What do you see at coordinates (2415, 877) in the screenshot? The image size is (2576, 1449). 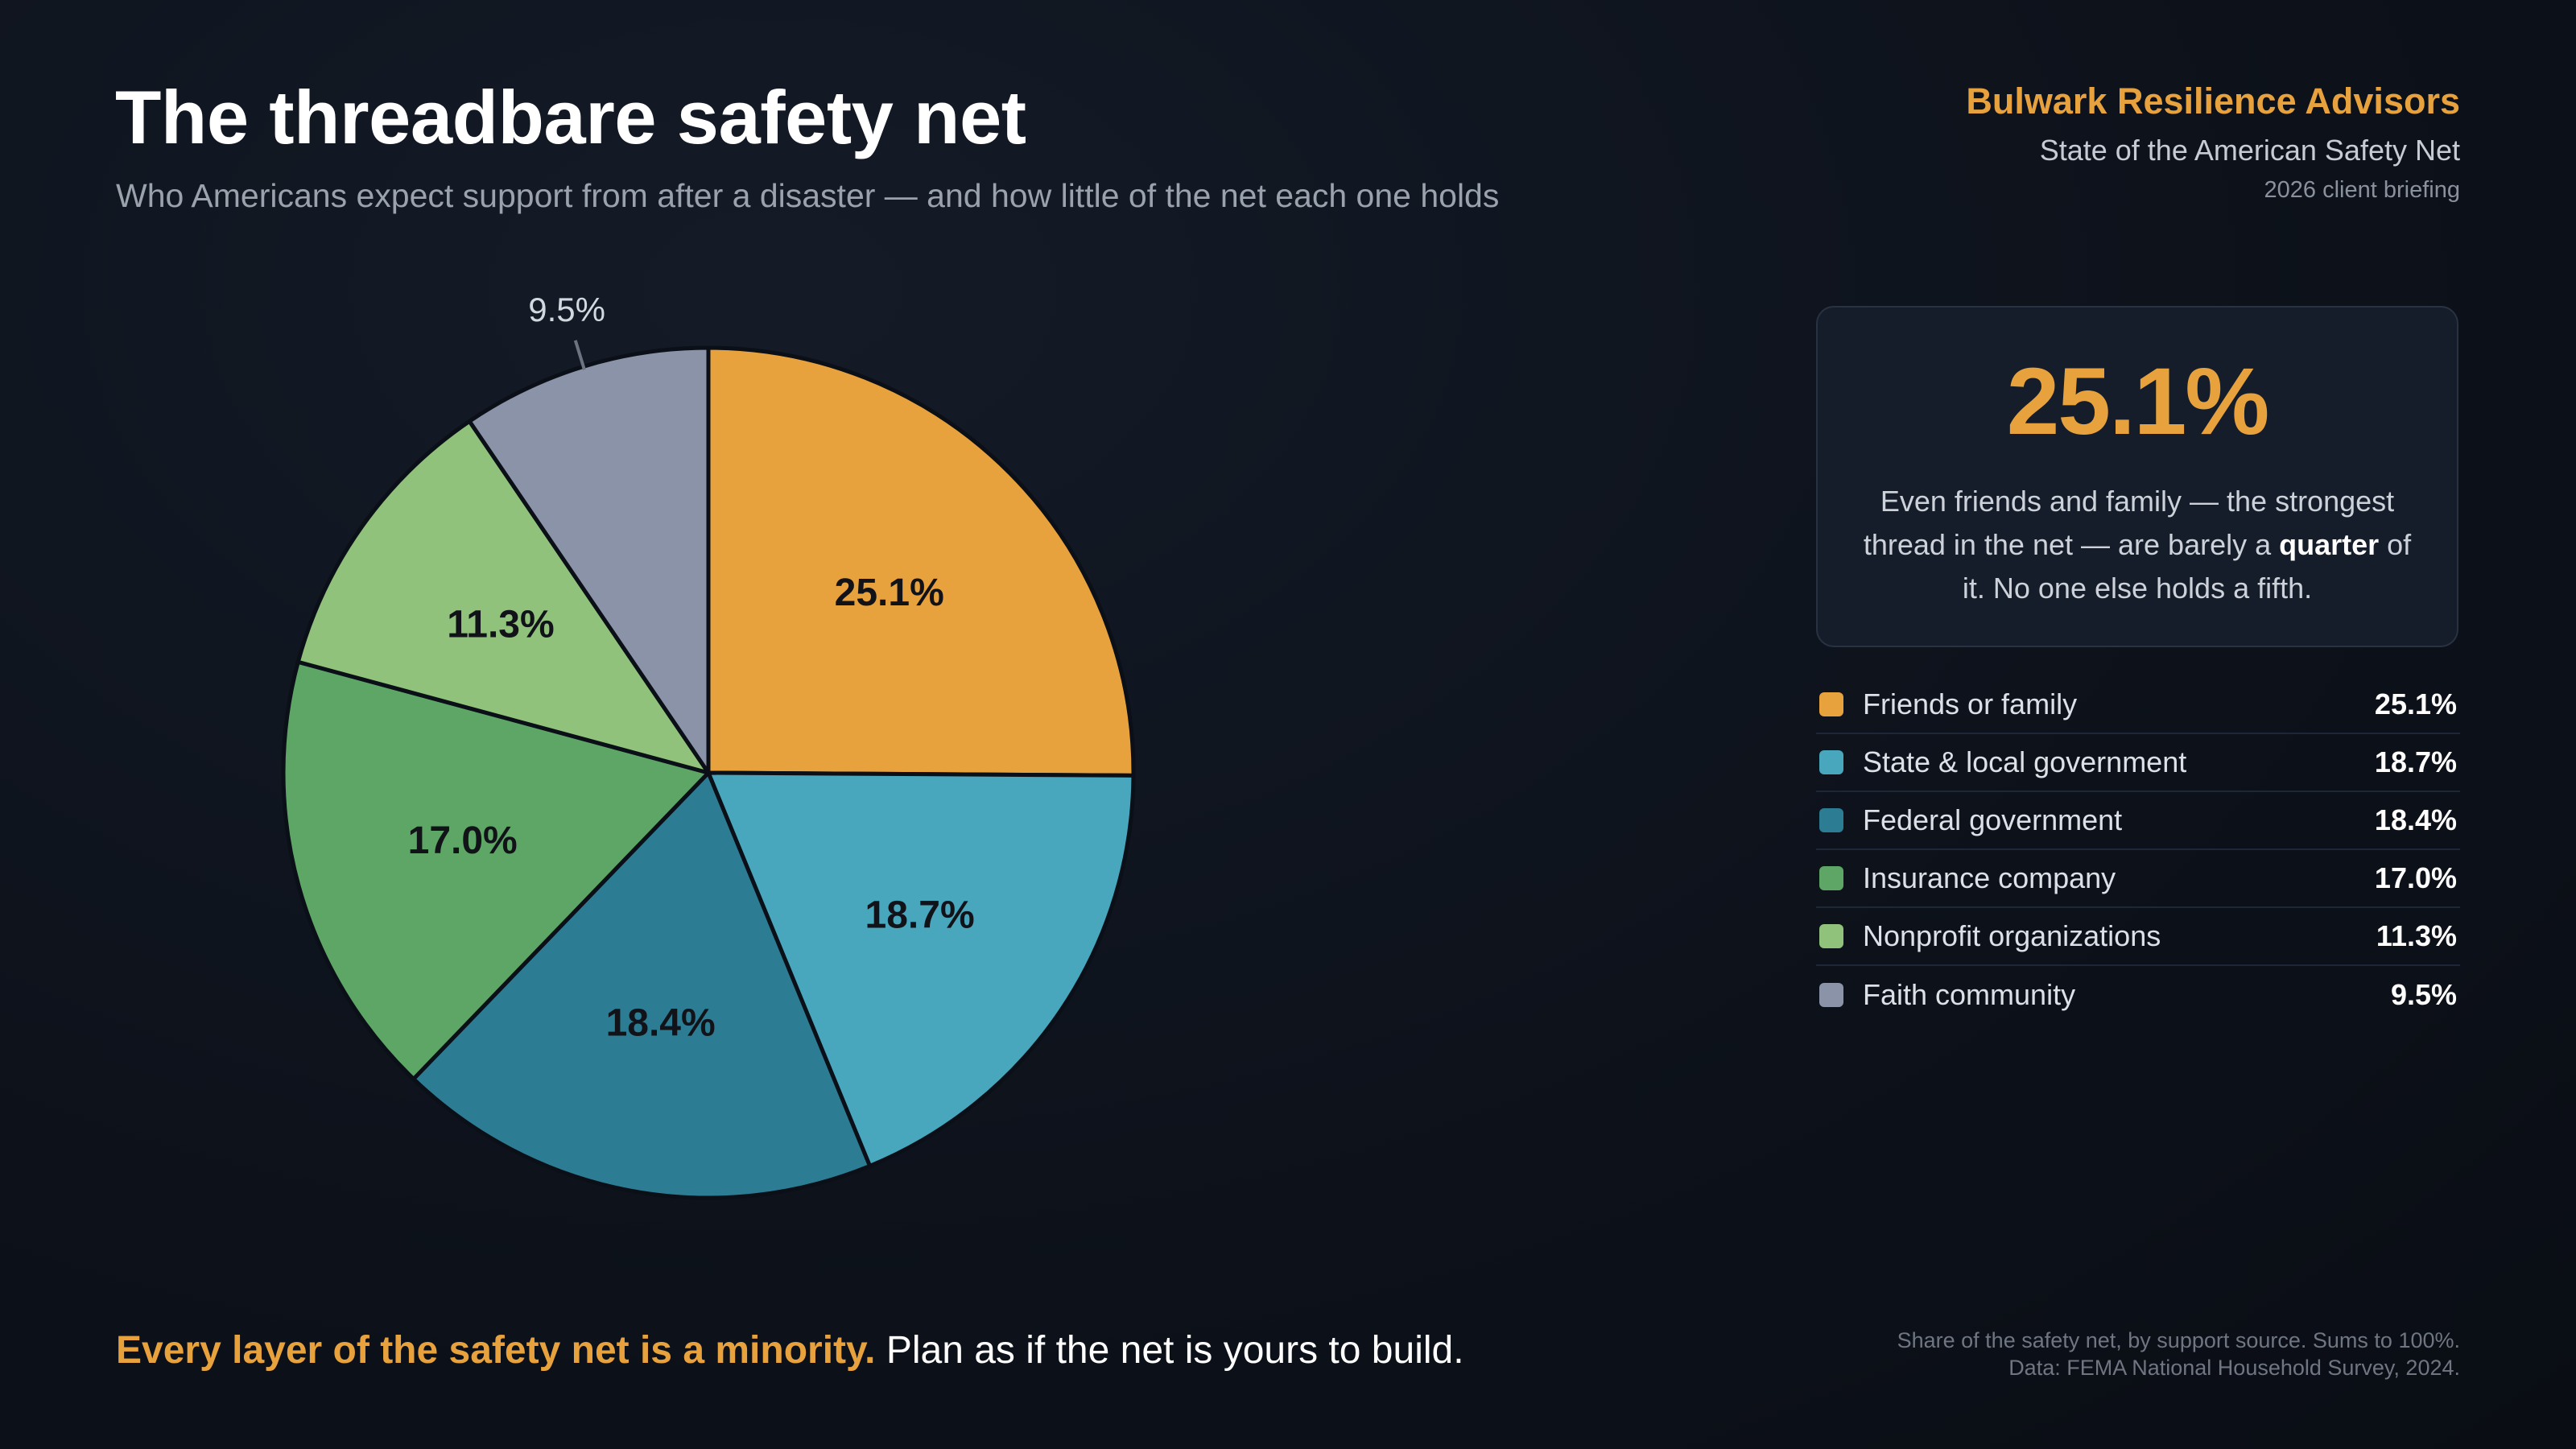 I see `legend-value: 17.0%` at bounding box center [2415, 877].